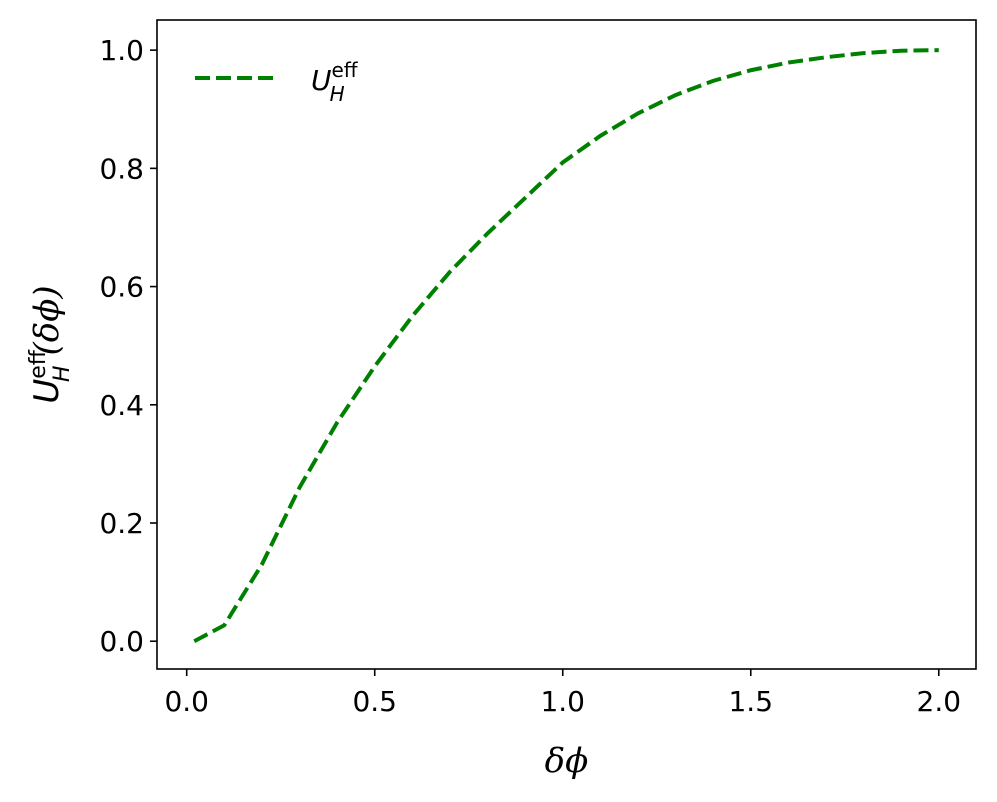 The height and width of the screenshot is (802, 997). What do you see at coordinates (47, 391) in the screenshot?
I see `y-label-main: U` at bounding box center [47, 391].